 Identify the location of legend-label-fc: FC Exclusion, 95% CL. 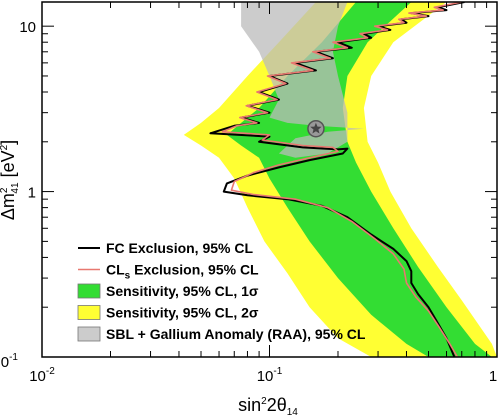
(179, 248).